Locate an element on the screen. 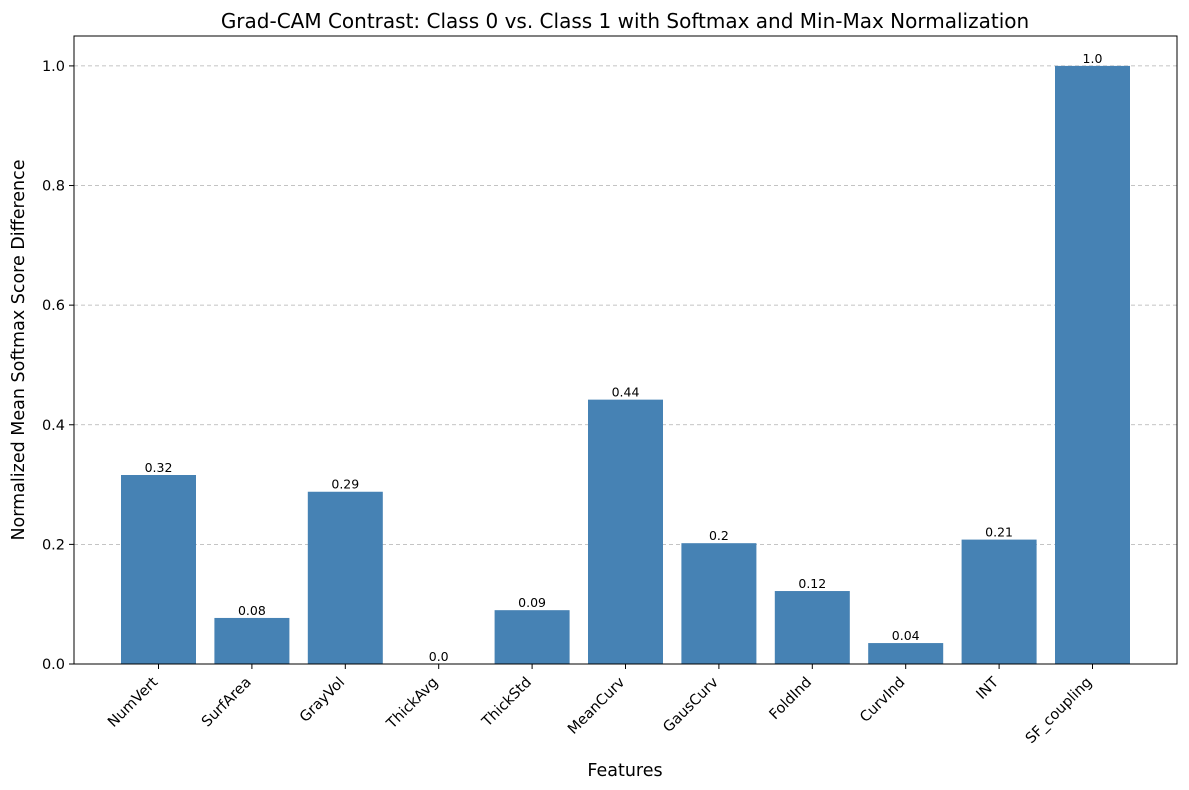  x-tick-label: GrayVol is located at coordinates (322, 700).